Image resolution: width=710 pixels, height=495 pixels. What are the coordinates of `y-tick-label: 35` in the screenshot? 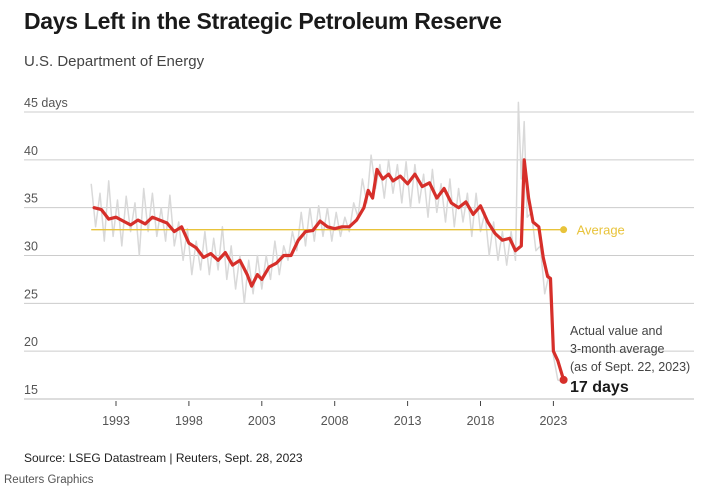 It's located at (31, 199).